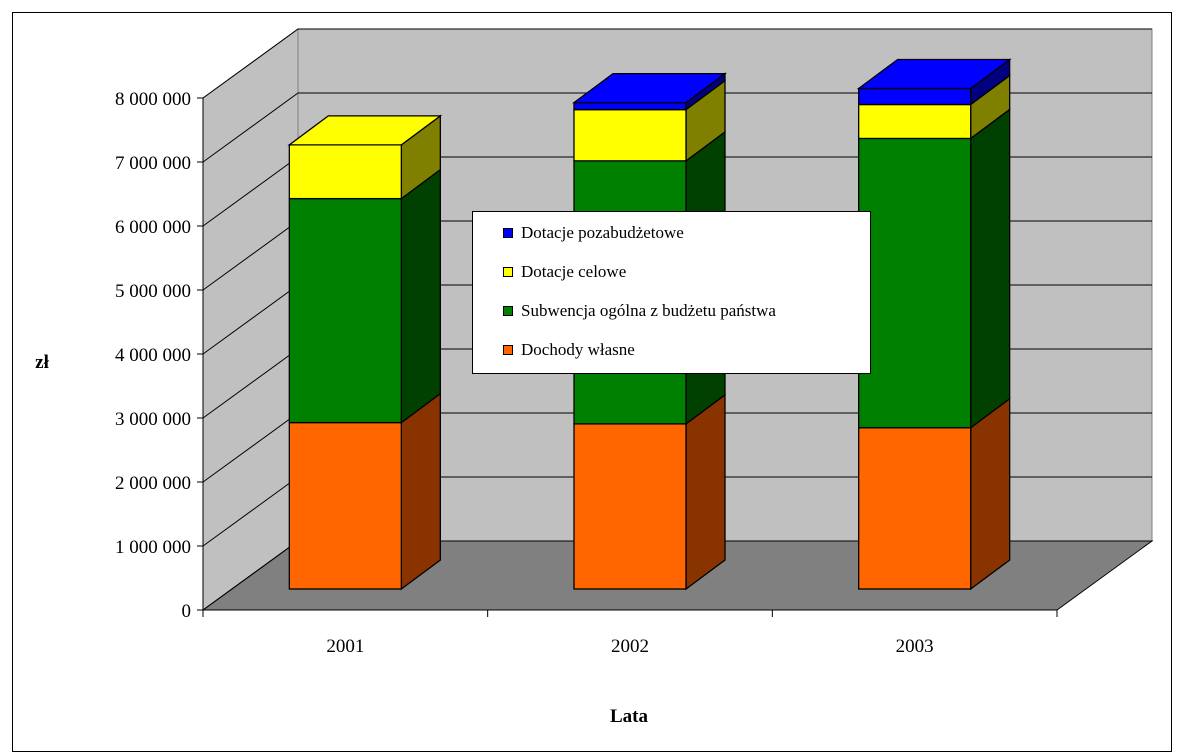 The width and height of the screenshot is (1184, 752). What do you see at coordinates (629, 716) in the screenshot?
I see `x-axis-title: Lata` at bounding box center [629, 716].